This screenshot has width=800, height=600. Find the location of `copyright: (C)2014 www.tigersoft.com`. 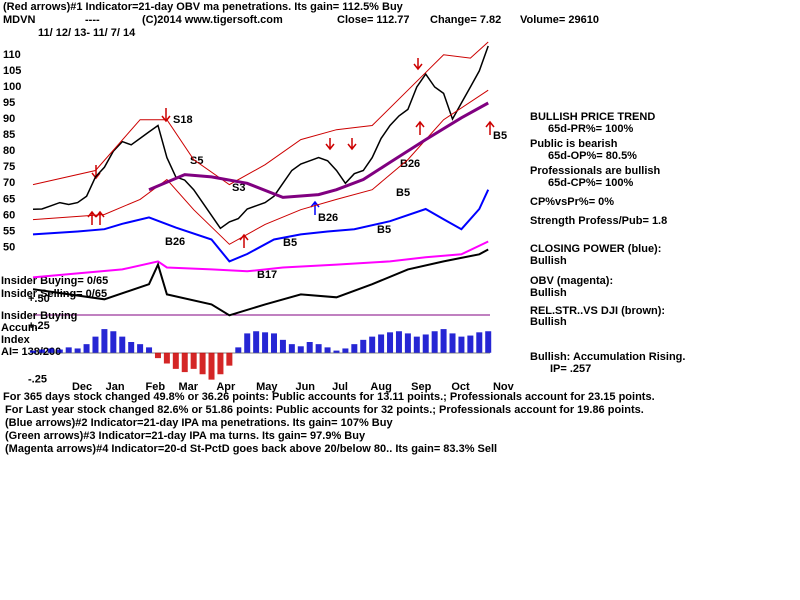

copyright: (C)2014 www.tigersoft.com is located at coordinates (212, 20).